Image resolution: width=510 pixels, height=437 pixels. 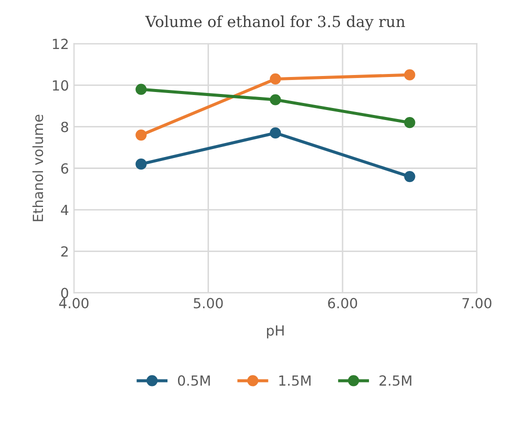 What do you see at coordinates (64, 293) in the screenshot?
I see `y-tick-label: 0` at bounding box center [64, 293].